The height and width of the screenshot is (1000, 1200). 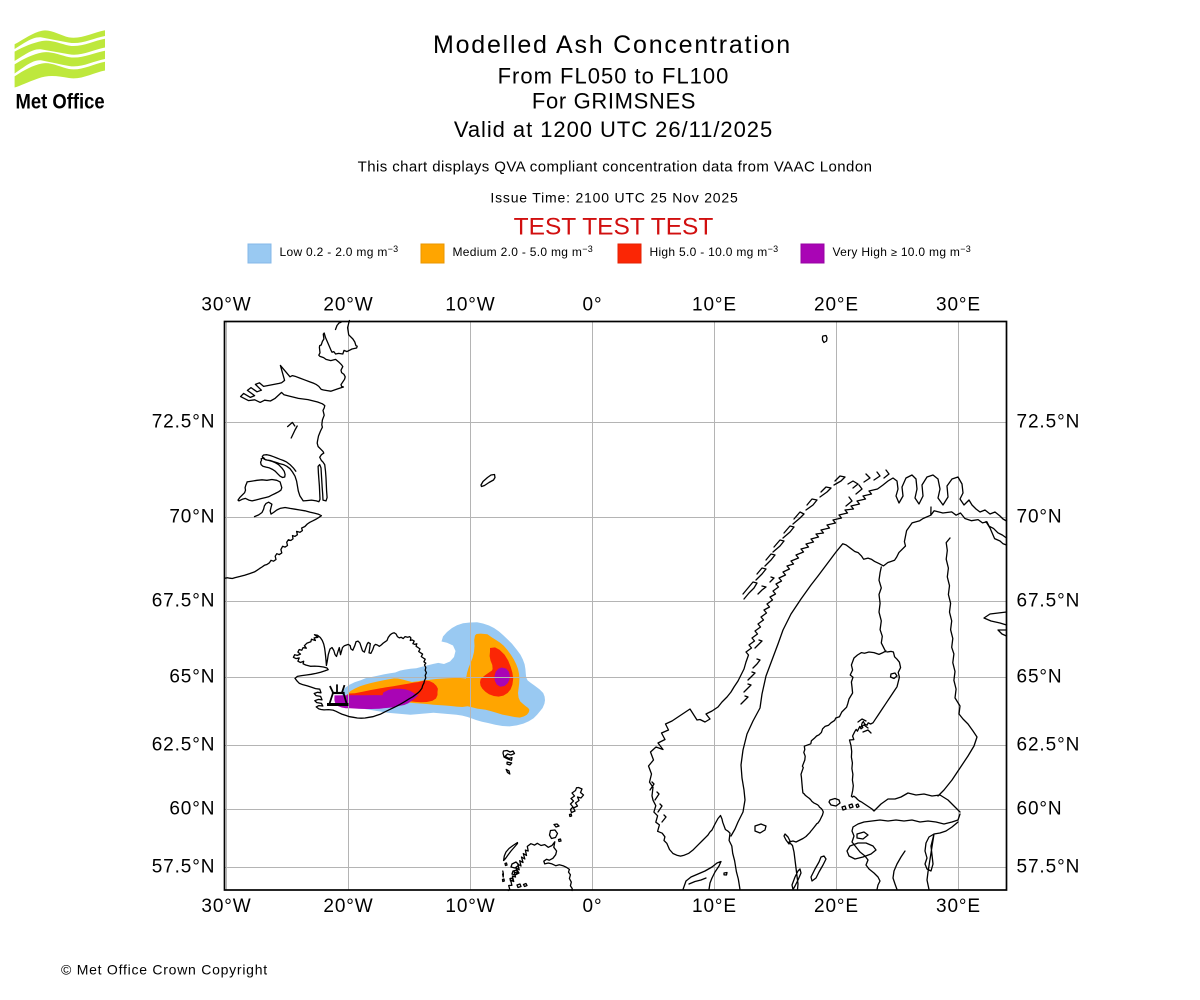 I want to click on svg-text: TEST TEST TEST, so click(x=614, y=227).